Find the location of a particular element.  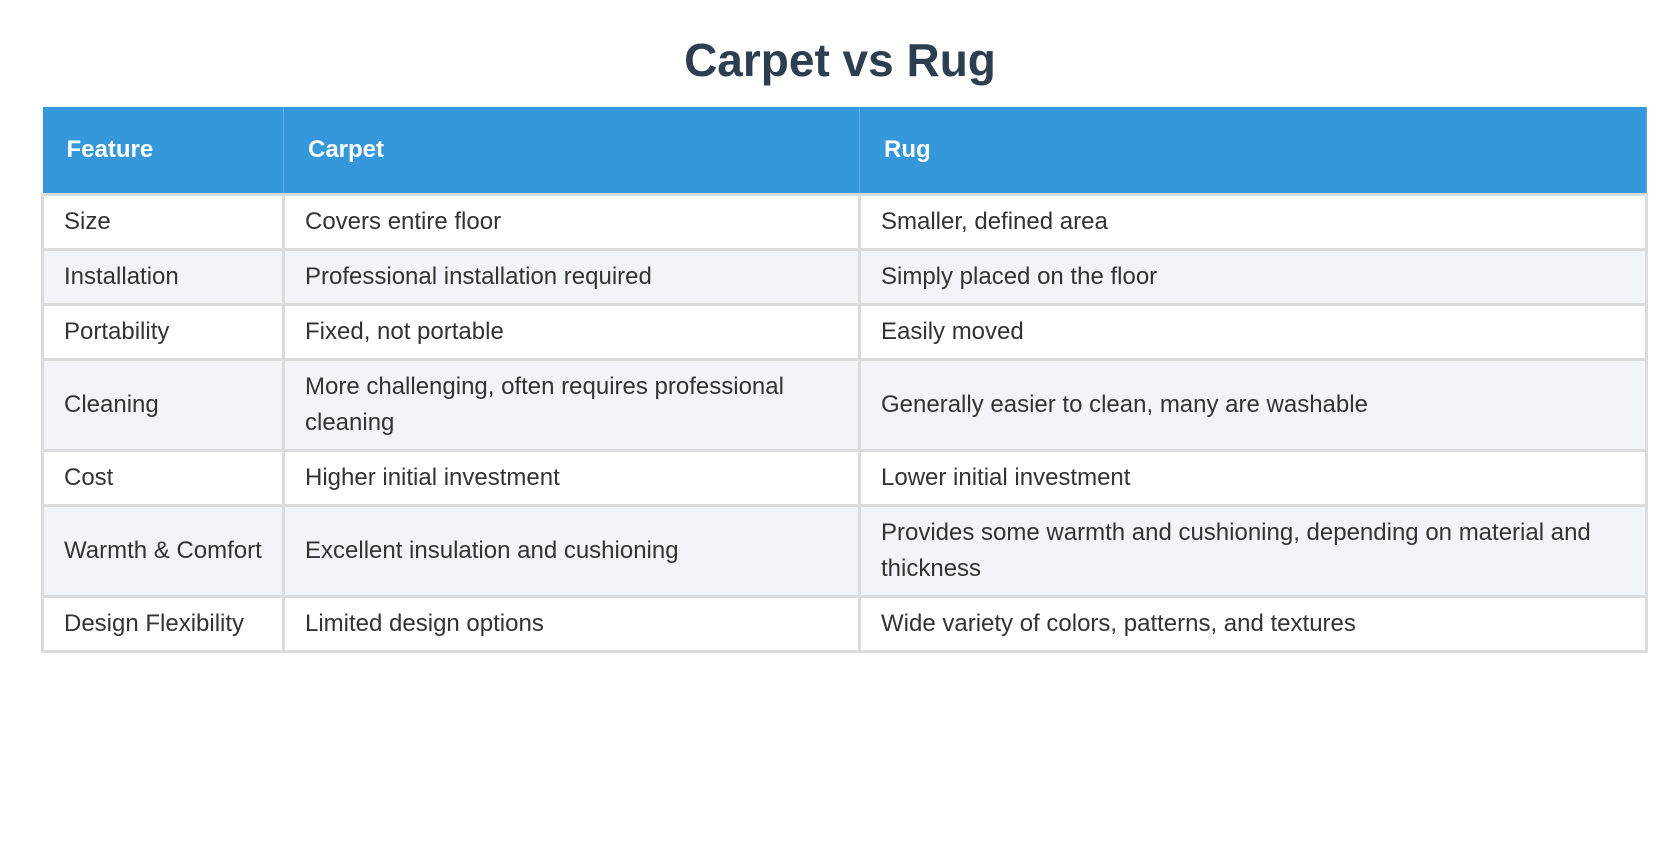

feature-cell: Warmth & Comfort is located at coordinates (163, 551).